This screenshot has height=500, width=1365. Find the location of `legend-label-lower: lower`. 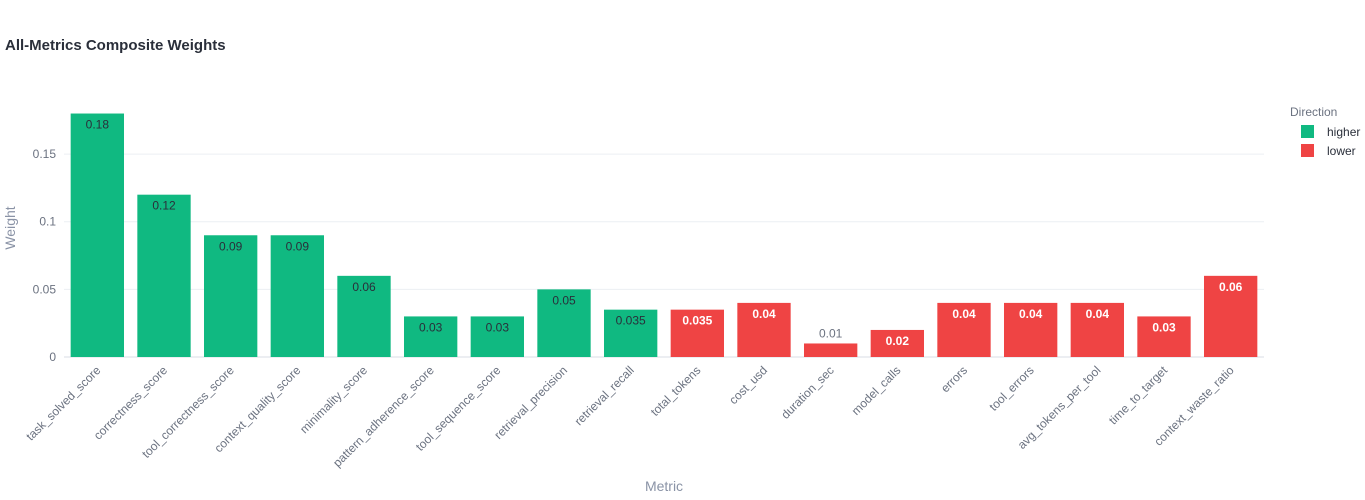

legend-label-lower: lower is located at coordinates (1341, 151).